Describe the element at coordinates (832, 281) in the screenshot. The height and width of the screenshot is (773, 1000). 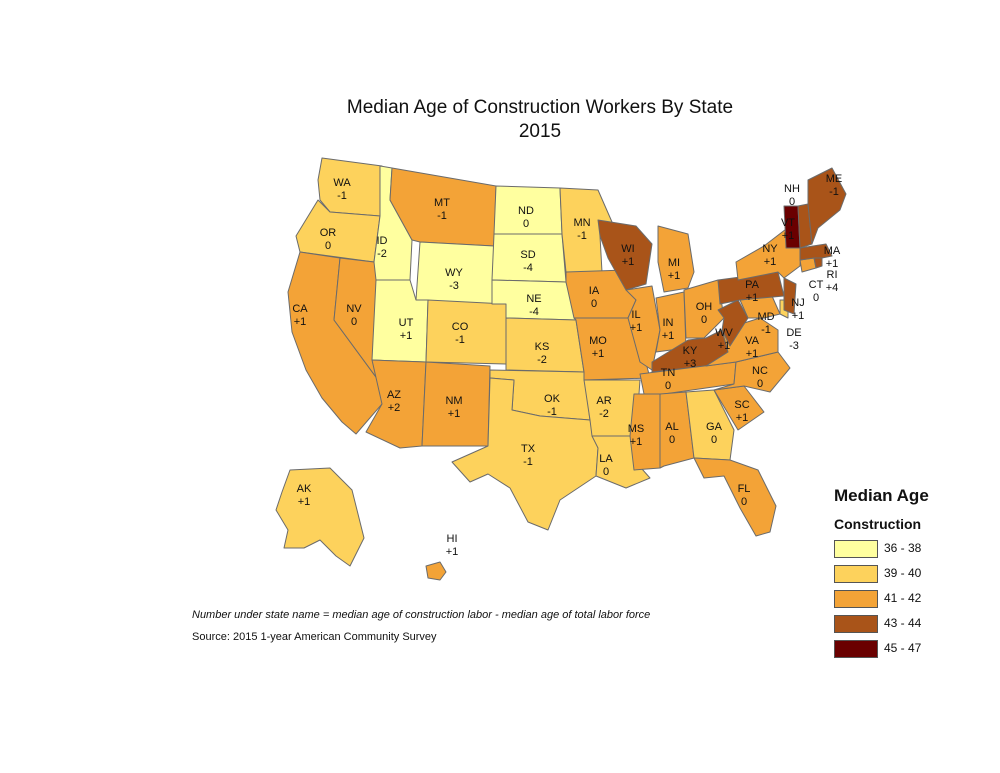
I see `state-label-ri: RI +4` at that location.